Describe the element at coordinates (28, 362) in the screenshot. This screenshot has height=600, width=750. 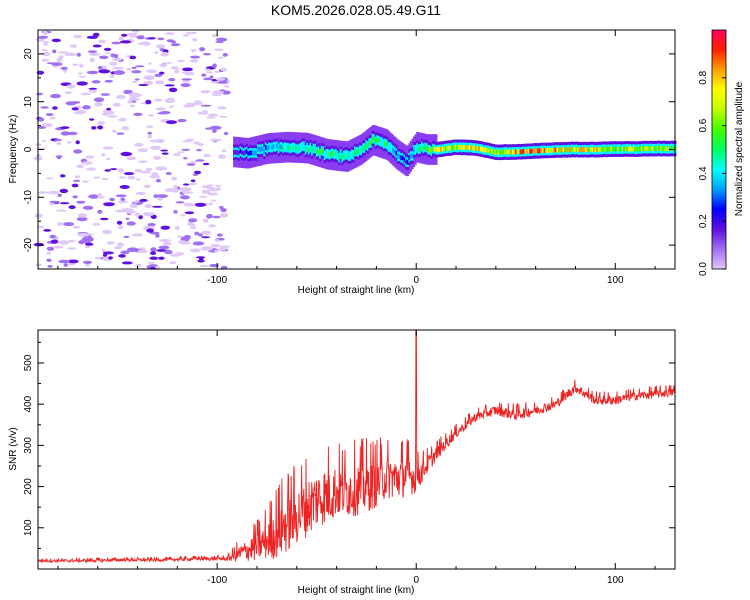
I see `y-tick-label: 500` at that location.